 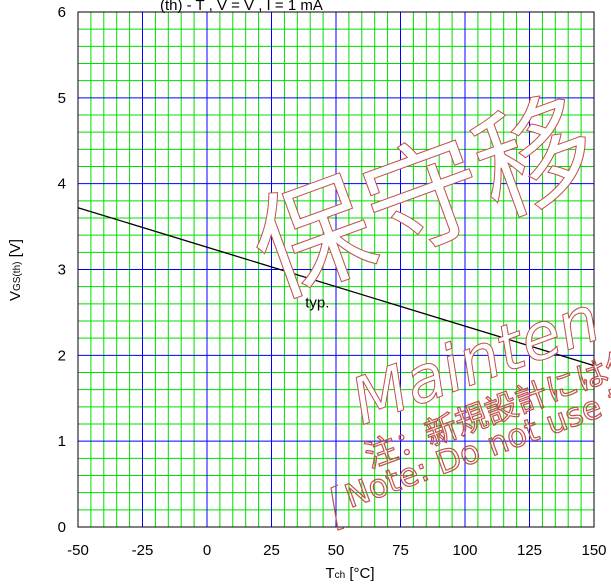 What do you see at coordinates (143, 550) in the screenshot?
I see `x-tick-label: -25` at bounding box center [143, 550].